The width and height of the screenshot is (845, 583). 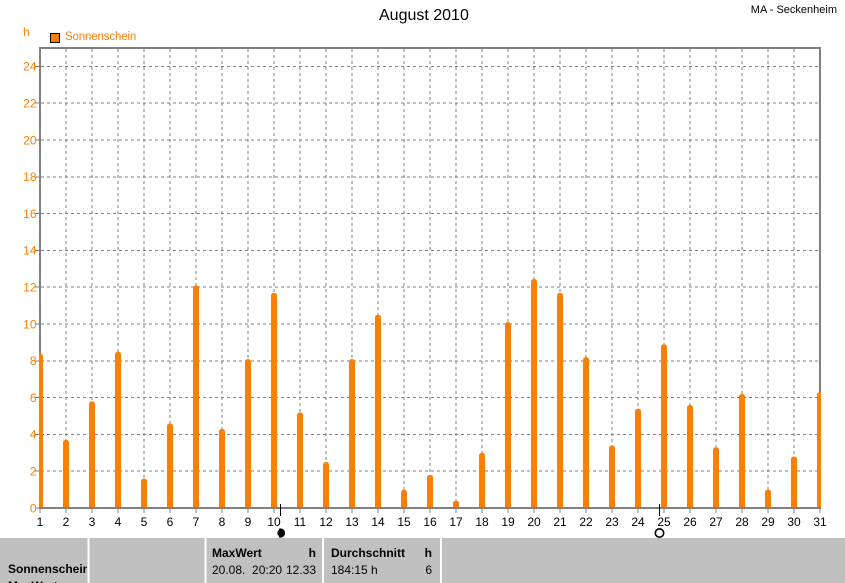 What do you see at coordinates (508, 522) in the screenshot?
I see `svg-text: 19` at bounding box center [508, 522].